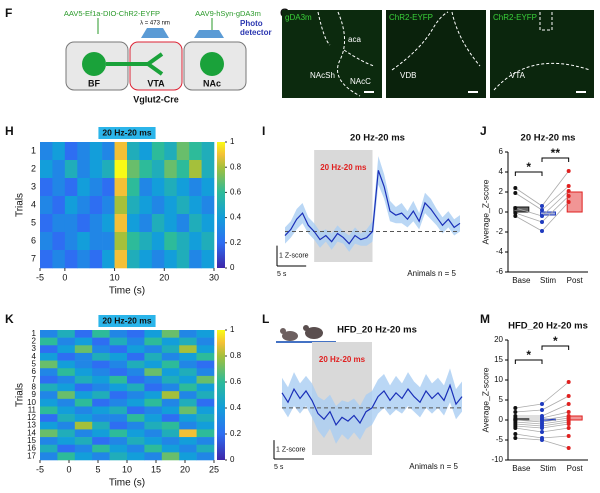 This screenshot has height=493, width=600. What do you see at coordinates (501, 211) in the screenshot?
I see `y-tick-label: 0` at bounding box center [501, 211].